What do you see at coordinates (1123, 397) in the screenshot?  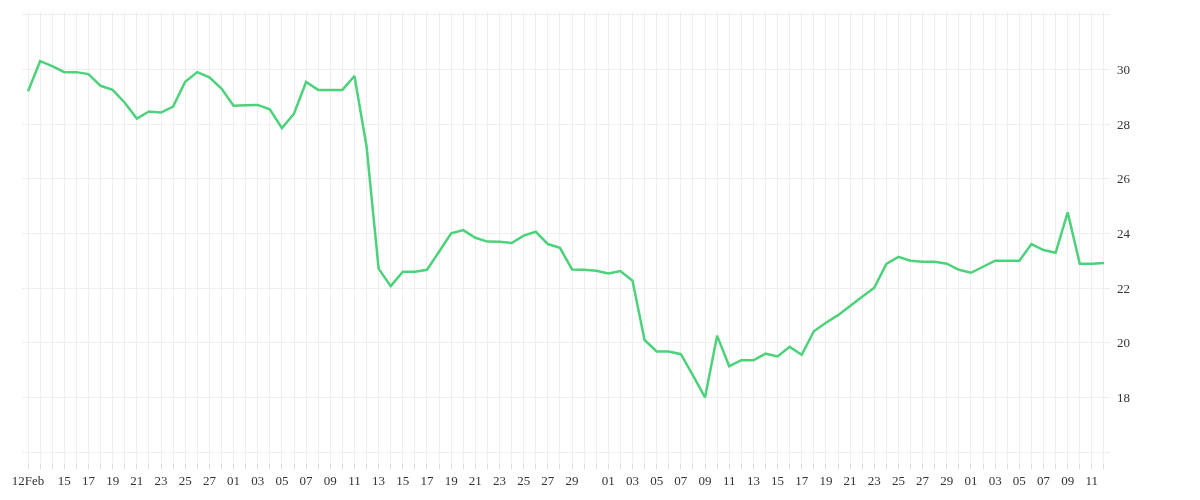 I see `y-tick-label: 18` at bounding box center [1123, 397].